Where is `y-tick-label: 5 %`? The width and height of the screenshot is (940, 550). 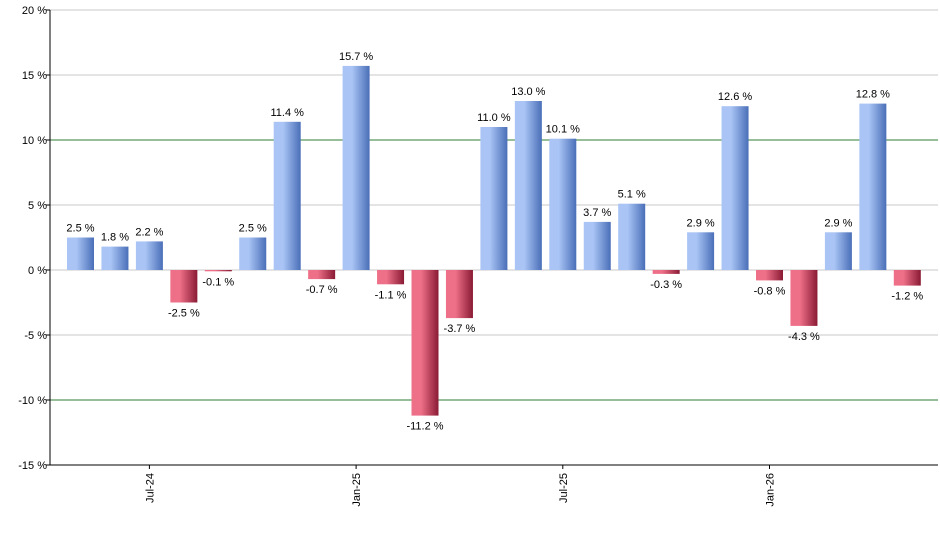 y-tick-label: 5 % is located at coordinates (37, 206).